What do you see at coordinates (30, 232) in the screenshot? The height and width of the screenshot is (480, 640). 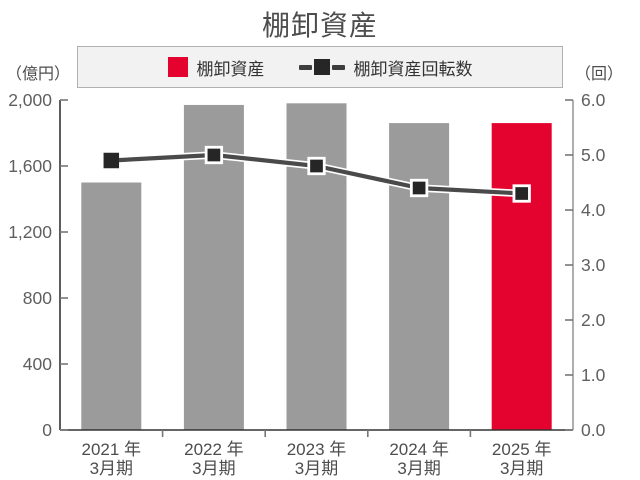 I see `left-axis-tick-label: 1,200` at bounding box center [30, 232].